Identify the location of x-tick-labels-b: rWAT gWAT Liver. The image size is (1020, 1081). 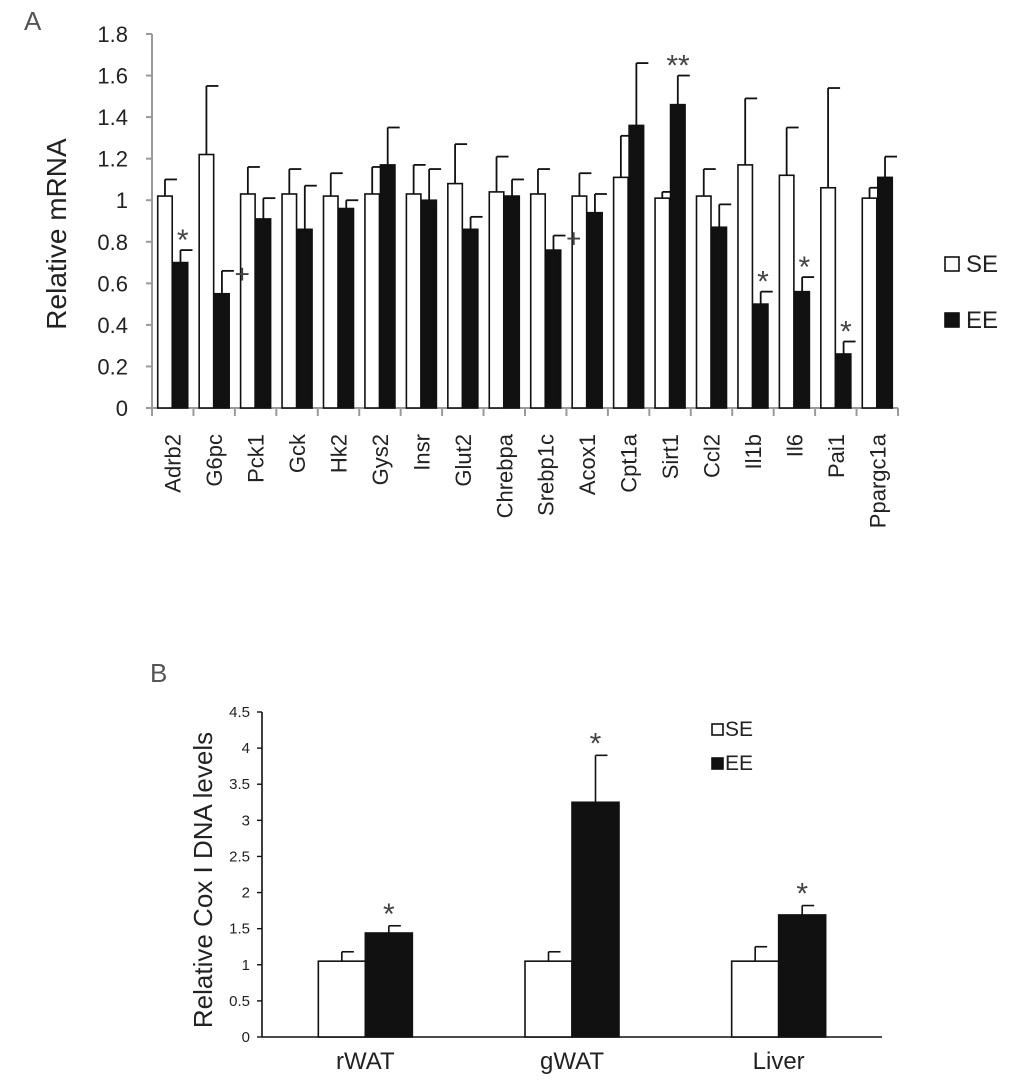
(570, 1061).